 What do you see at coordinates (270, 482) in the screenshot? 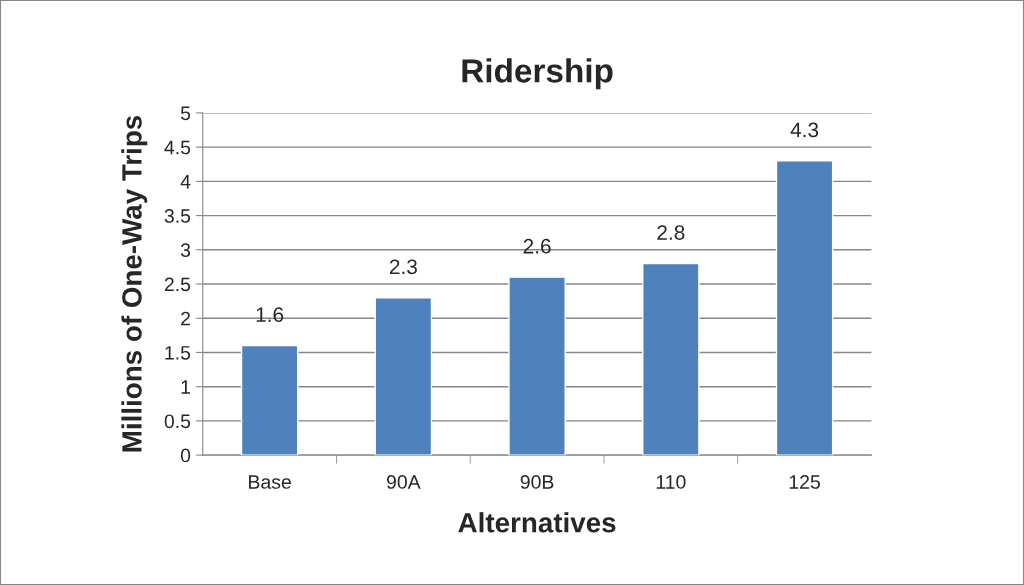
I see `x-tick-label: Base` at bounding box center [270, 482].